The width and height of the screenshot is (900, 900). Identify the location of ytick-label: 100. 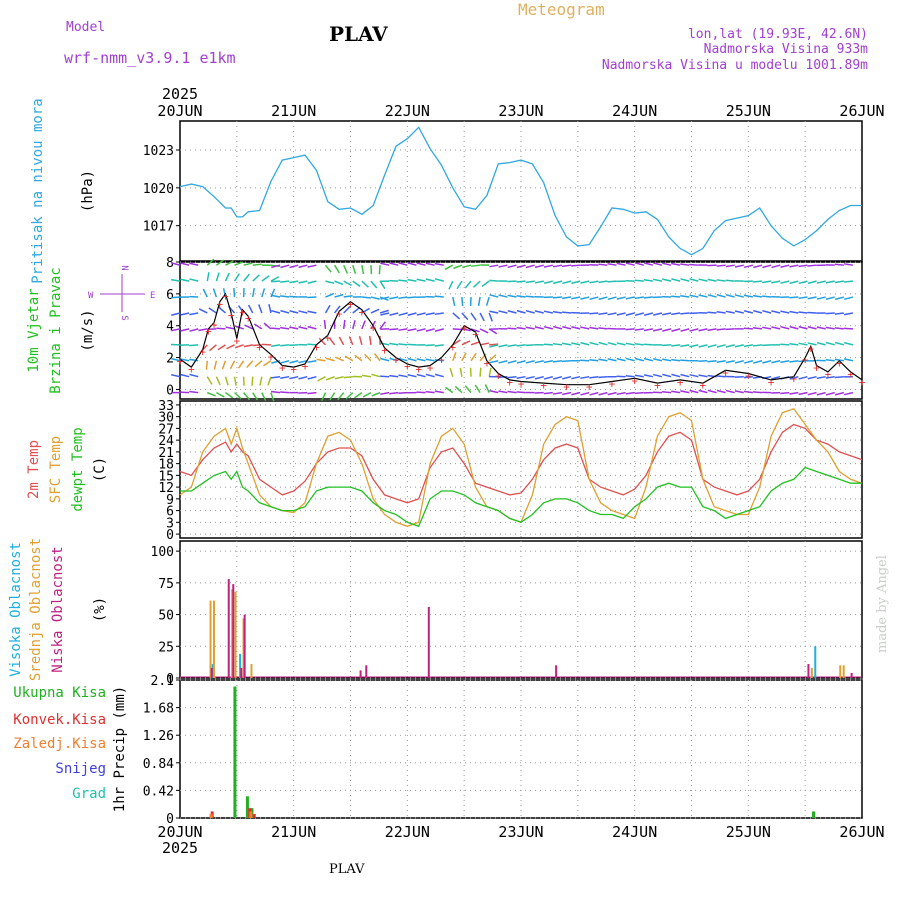
(162, 552).